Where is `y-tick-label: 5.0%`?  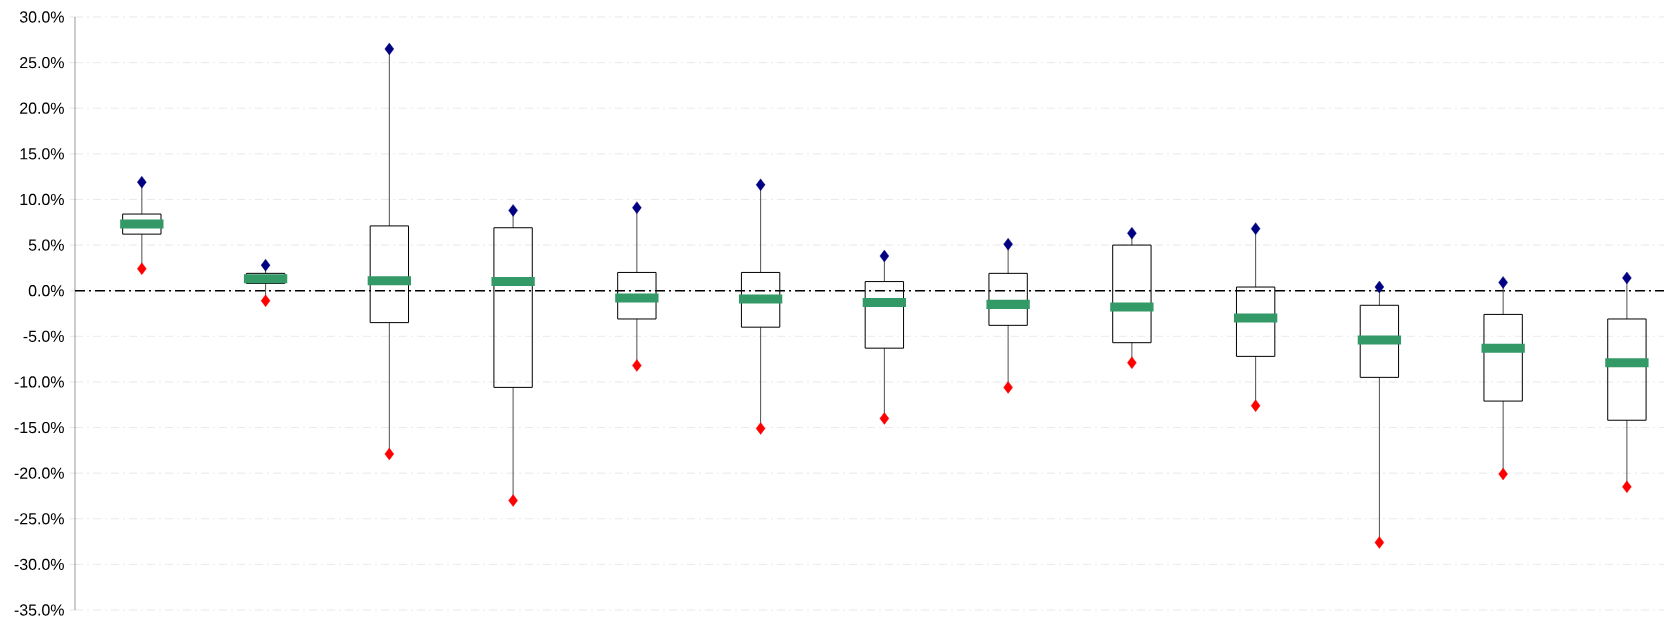 y-tick-label: 5.0% is located at coordinates (46, 245).